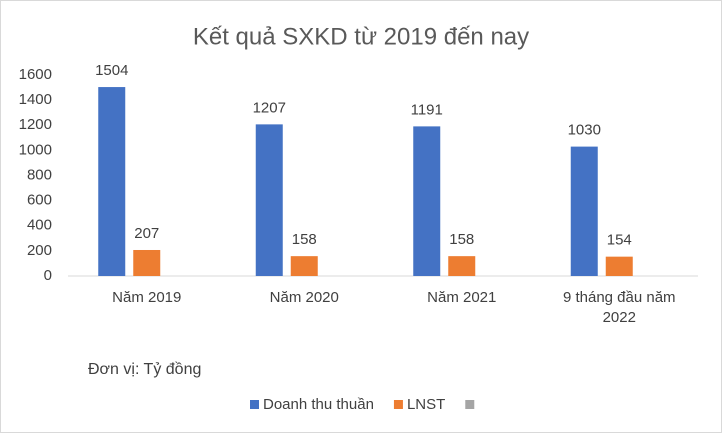  Describe the element at coordinates (39, 250) in the screenshot. I see `y-tick-label: 200` at that location.